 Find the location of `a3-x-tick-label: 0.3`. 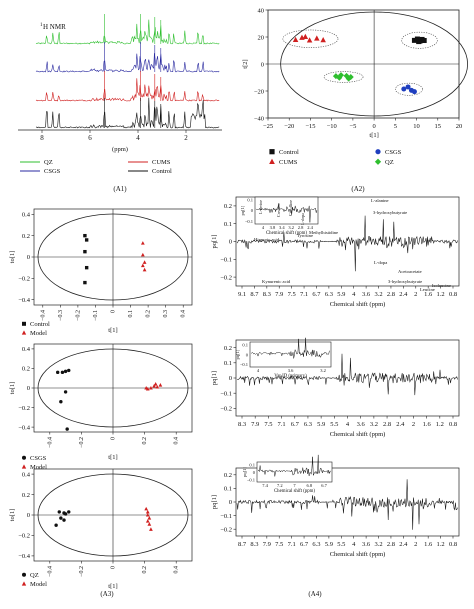

a3-x-tick-label: 0.3 is located at coordinates (166, 314).